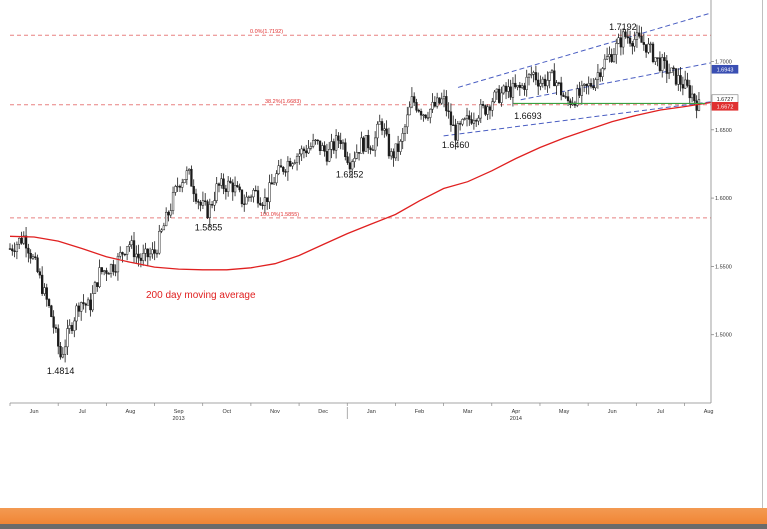  What do you see at coordinates (275, 412) in the screenshot?
I see `x-tick-label: Nov` at bounding box center [275, 412].